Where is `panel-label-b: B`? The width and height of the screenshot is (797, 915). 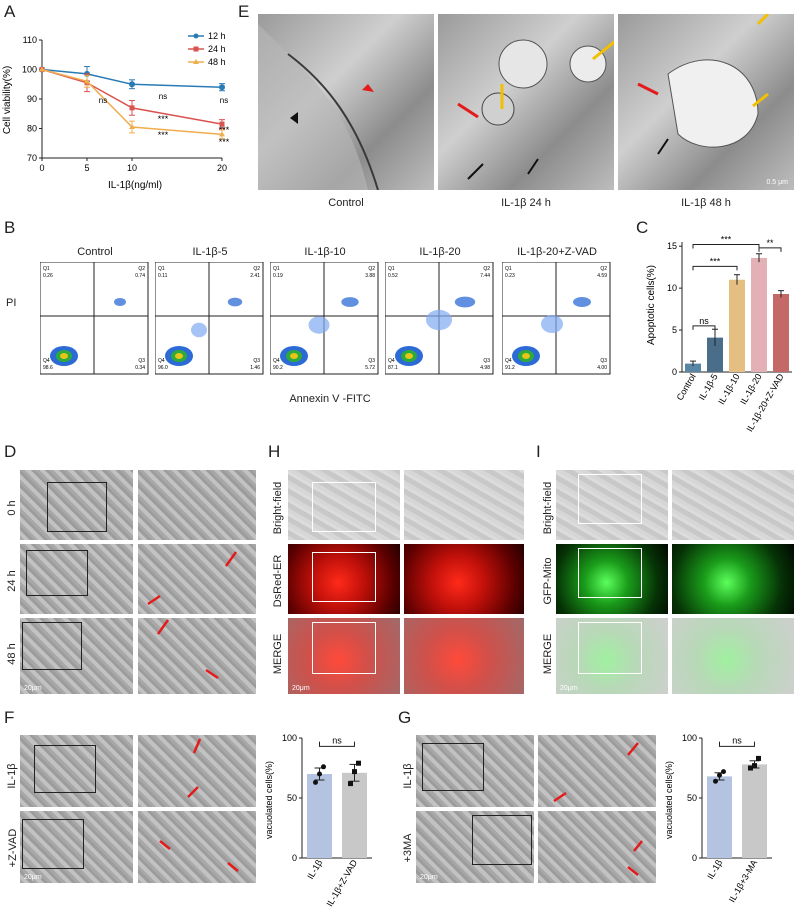 panel-label-b: B is located at coordinates (10, 227).